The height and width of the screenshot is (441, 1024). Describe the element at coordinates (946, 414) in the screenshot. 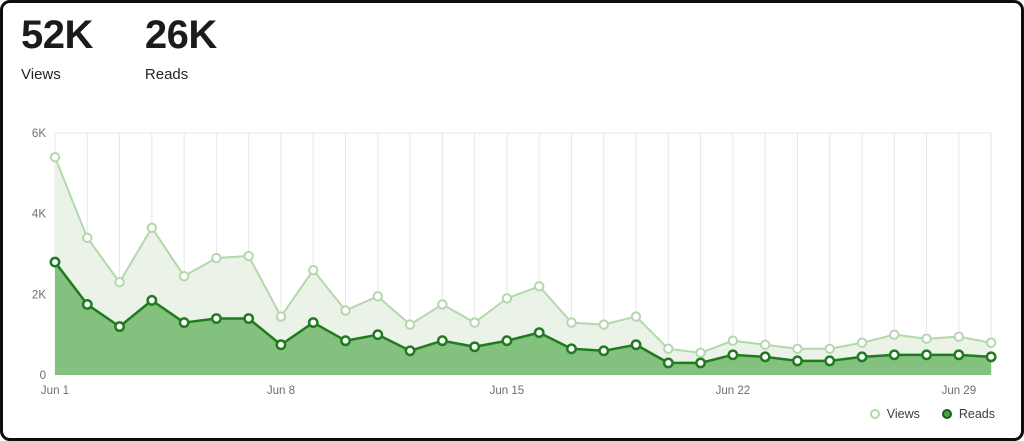

I see `reads-legend-marker-icon` at that location.